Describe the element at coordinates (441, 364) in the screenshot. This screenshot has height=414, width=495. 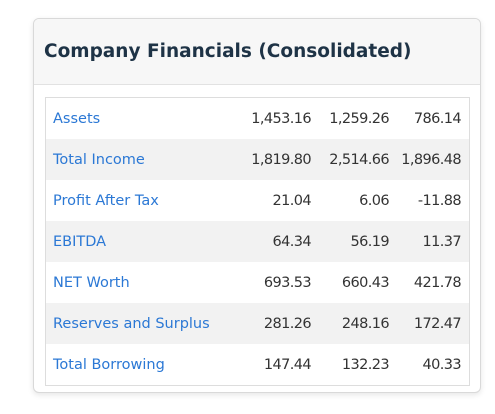
I see `value-cell: 40.33` at that location.